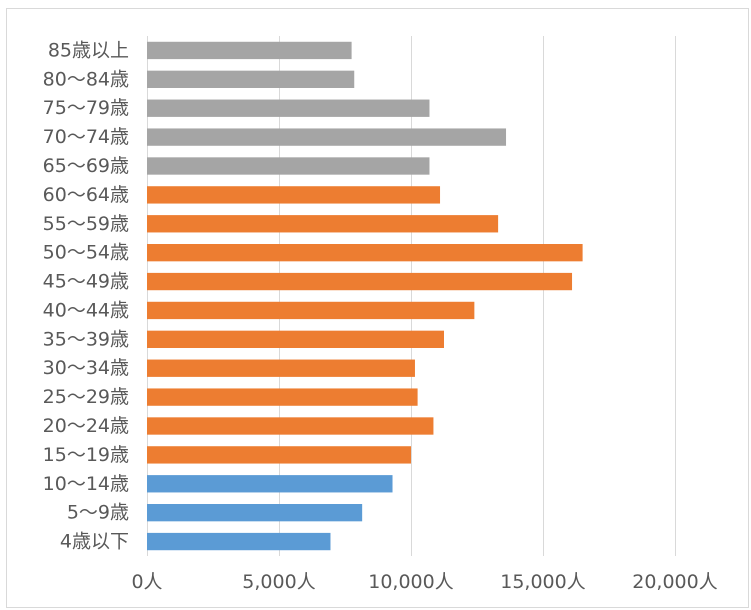 Image resolution: width=751 pixels, height=610 pixels. Describe the element at coordinates (410, 582) in the screenshot. I see `x-tick-label-2: 10,000人` at that location.